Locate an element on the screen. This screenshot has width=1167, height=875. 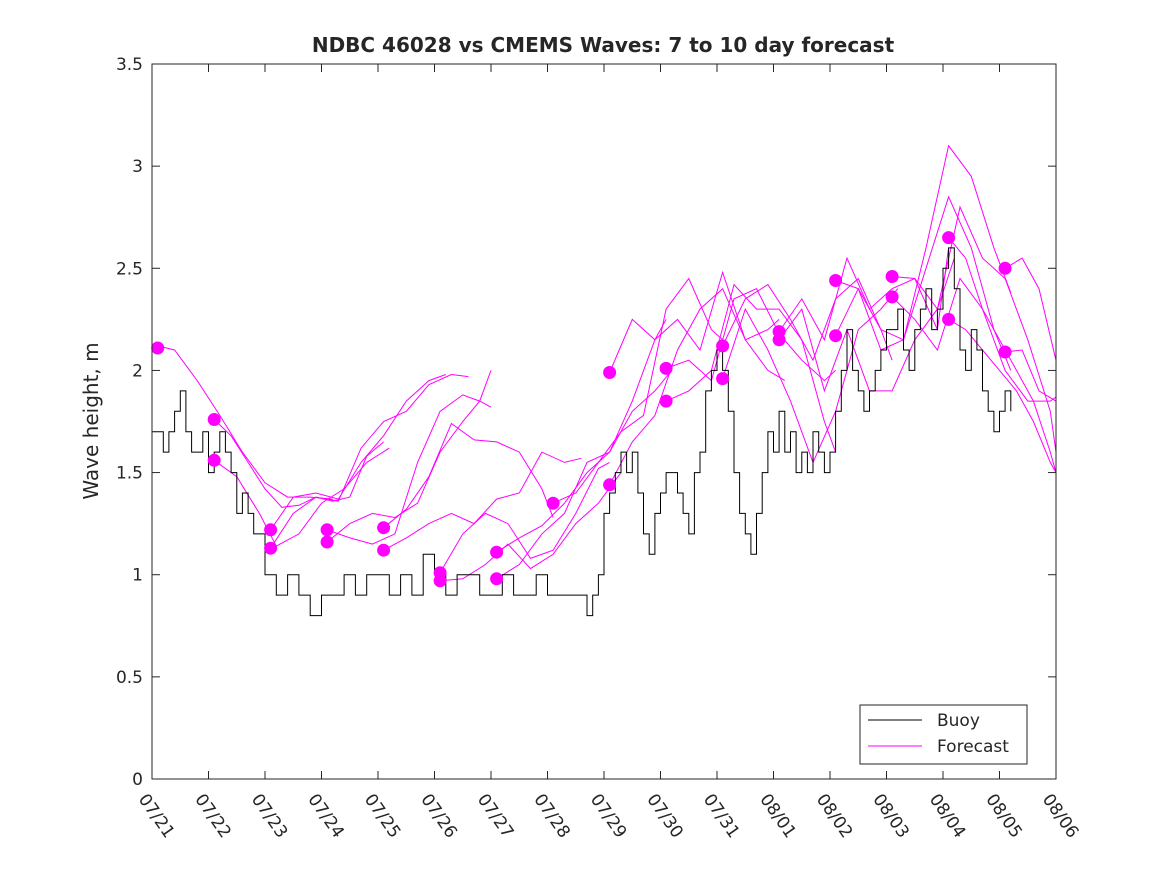
y-tick-label: 0.5 is located at coordinates (129, 678).